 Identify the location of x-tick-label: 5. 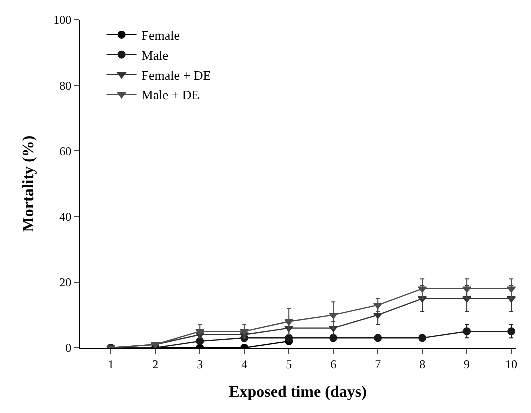
(289, 364).